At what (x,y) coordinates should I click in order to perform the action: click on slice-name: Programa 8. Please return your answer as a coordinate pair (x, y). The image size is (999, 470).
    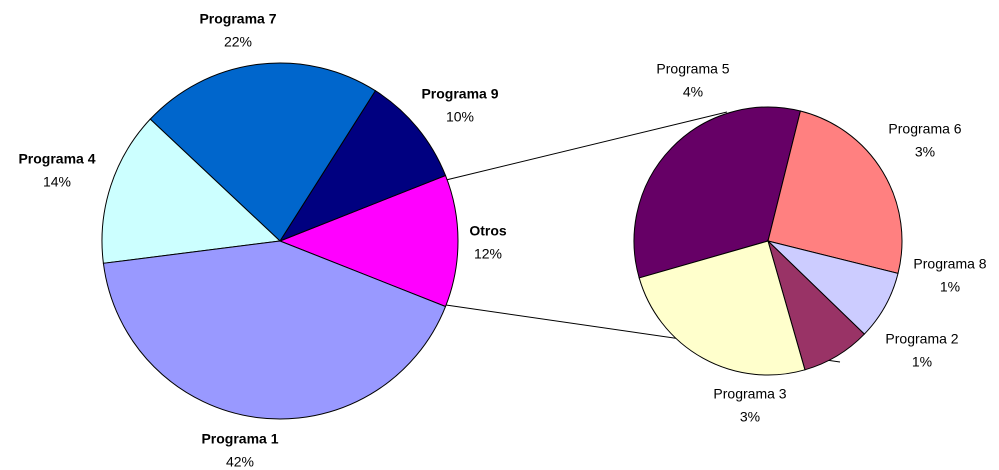
    Looking at the image, I should click on (949, 264).